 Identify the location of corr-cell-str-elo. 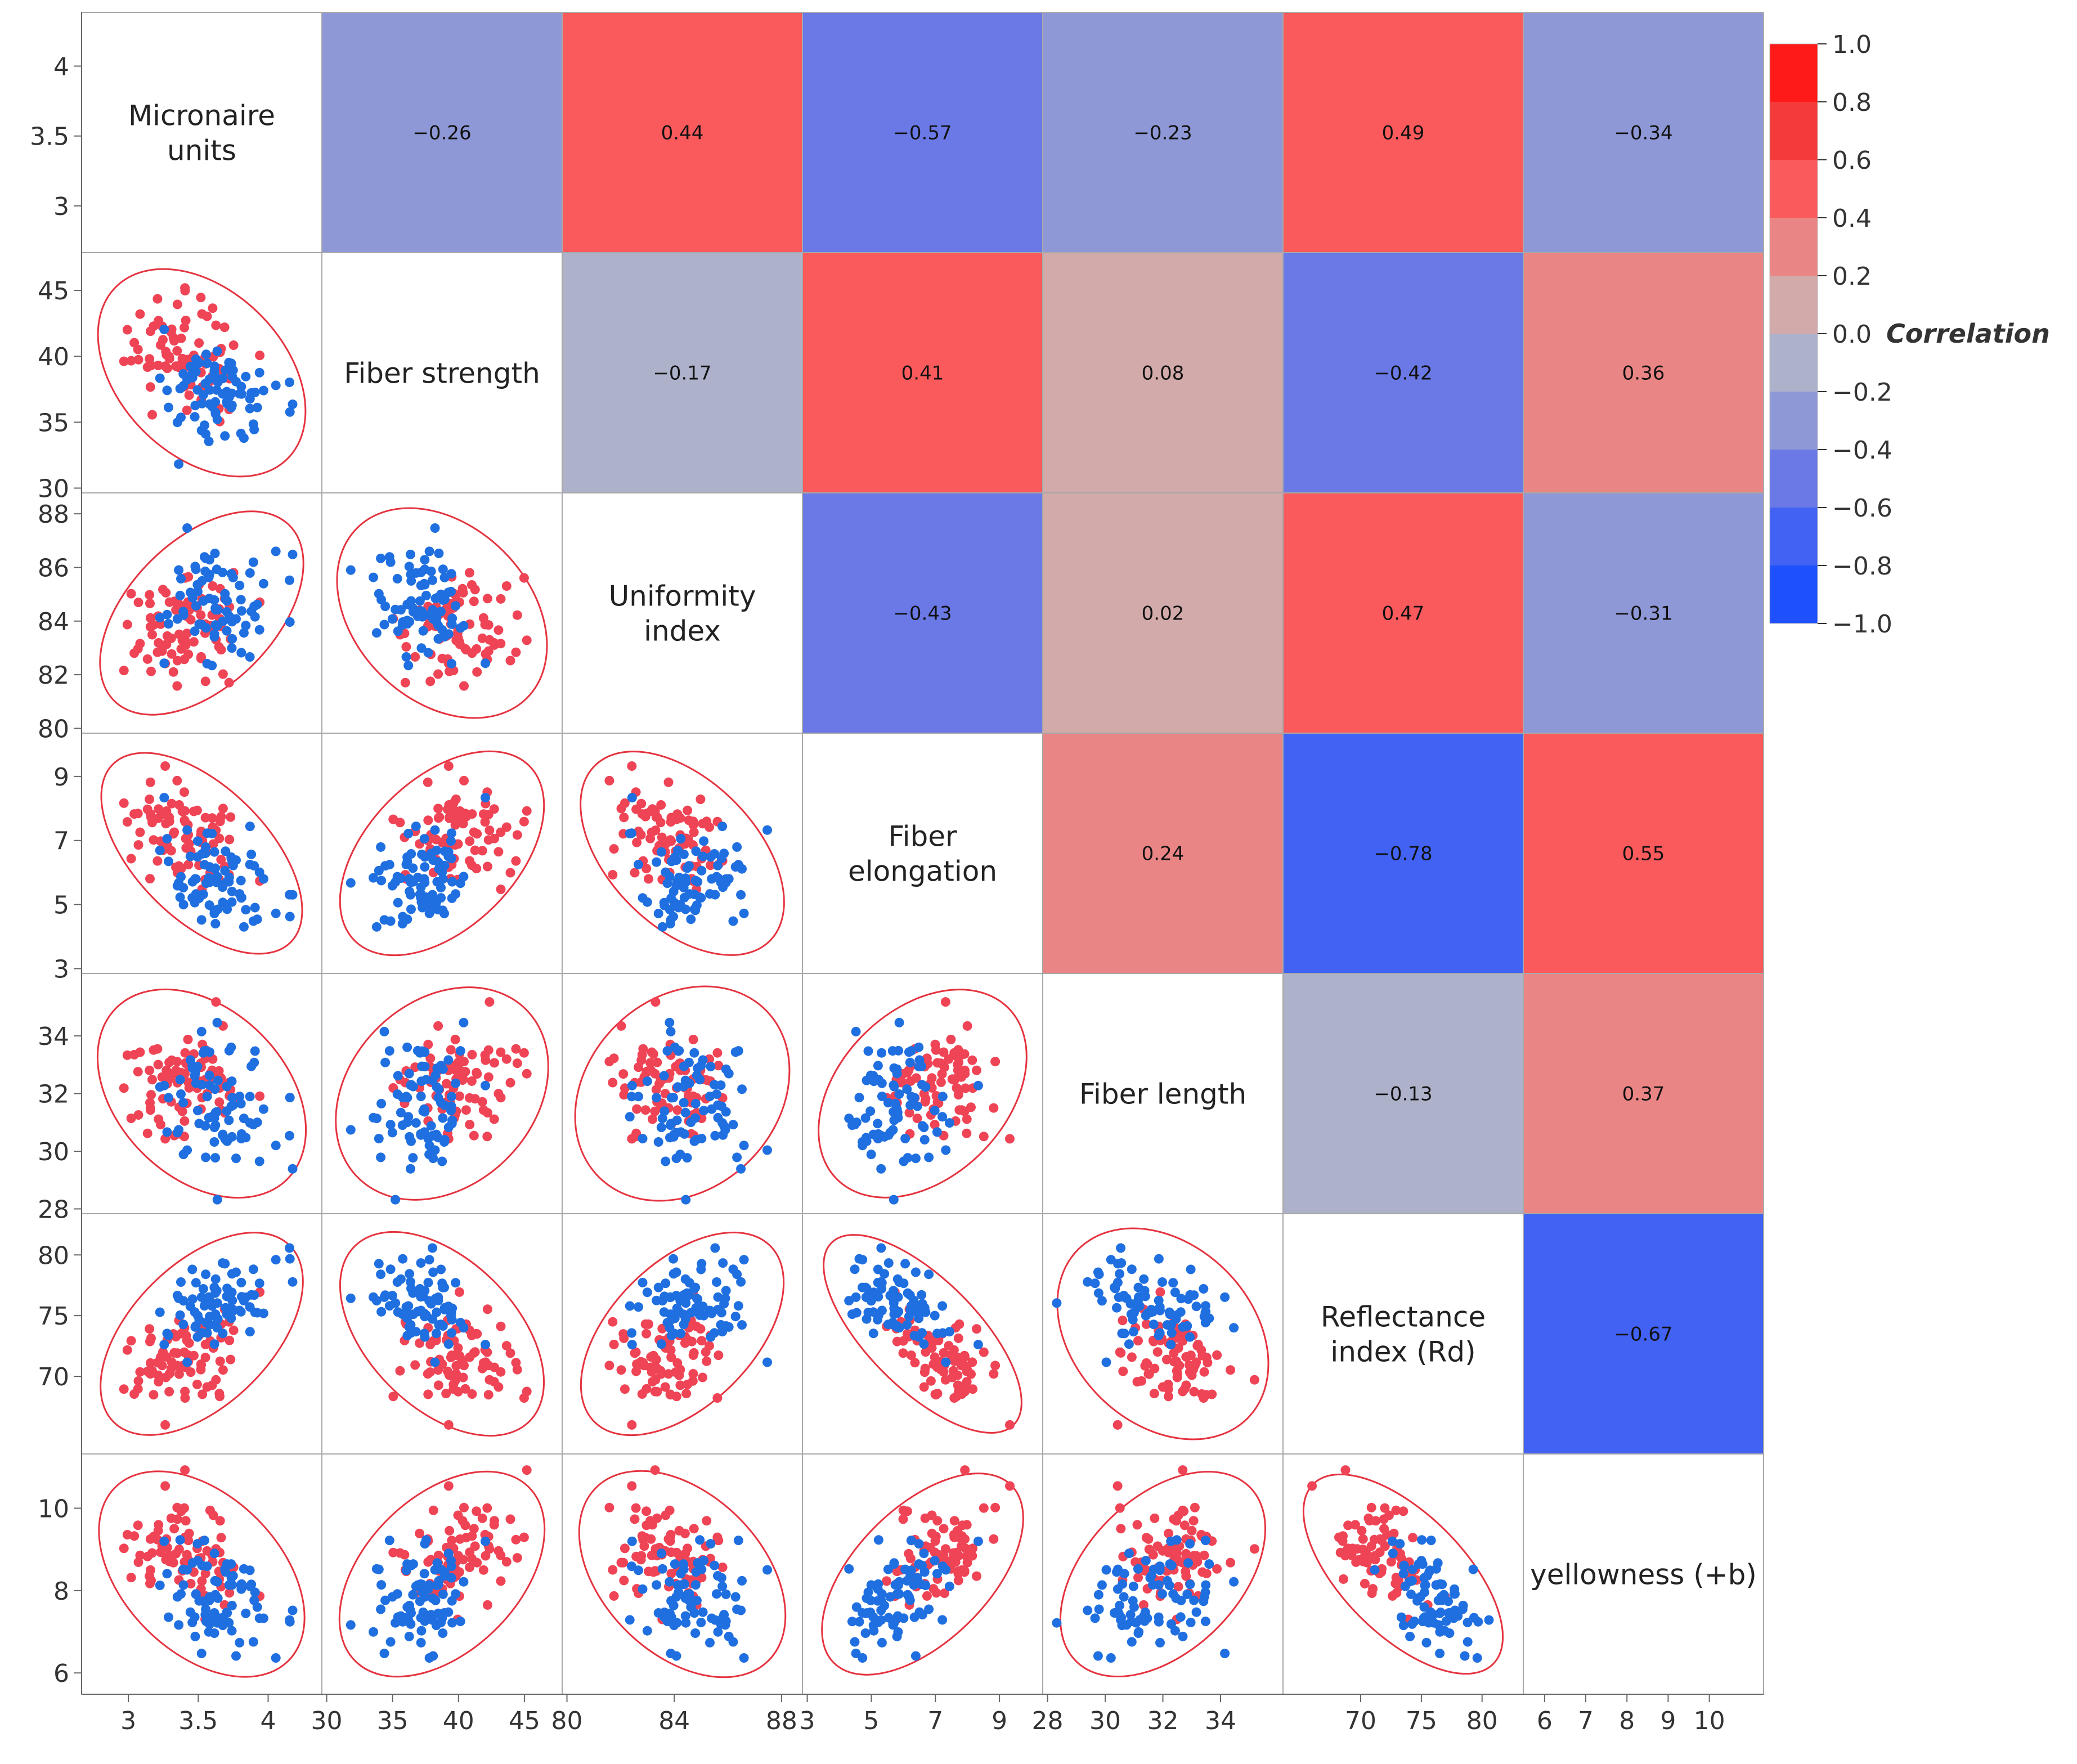
(922, 372).